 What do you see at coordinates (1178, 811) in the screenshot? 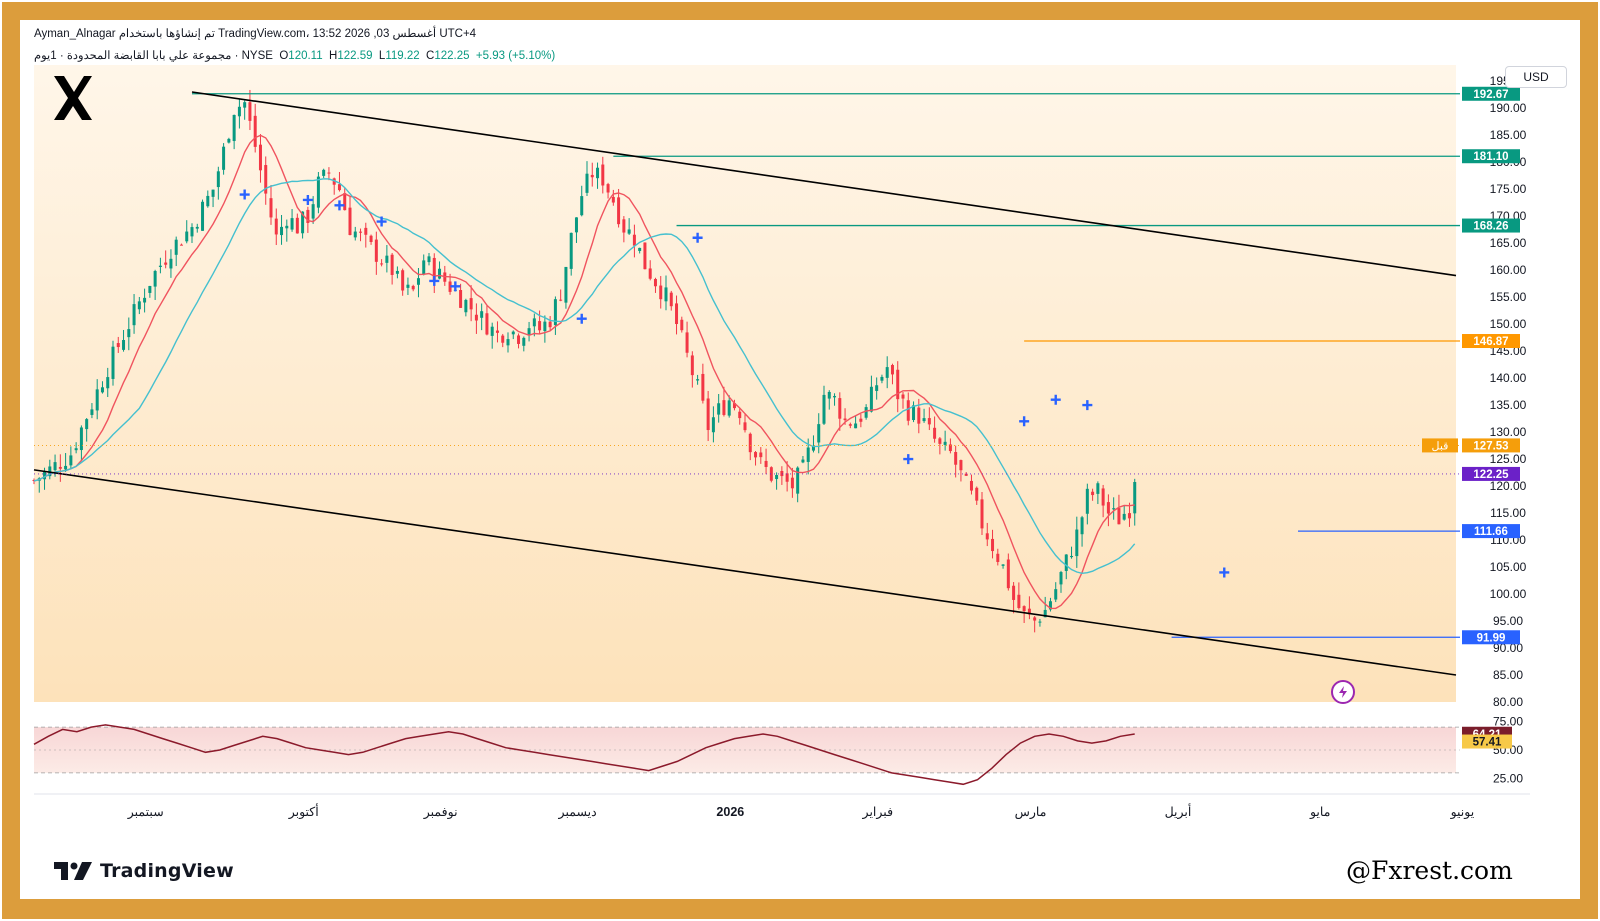
I see `x-axis-tick-label: أبريل` at bounding box center [1178, 811].